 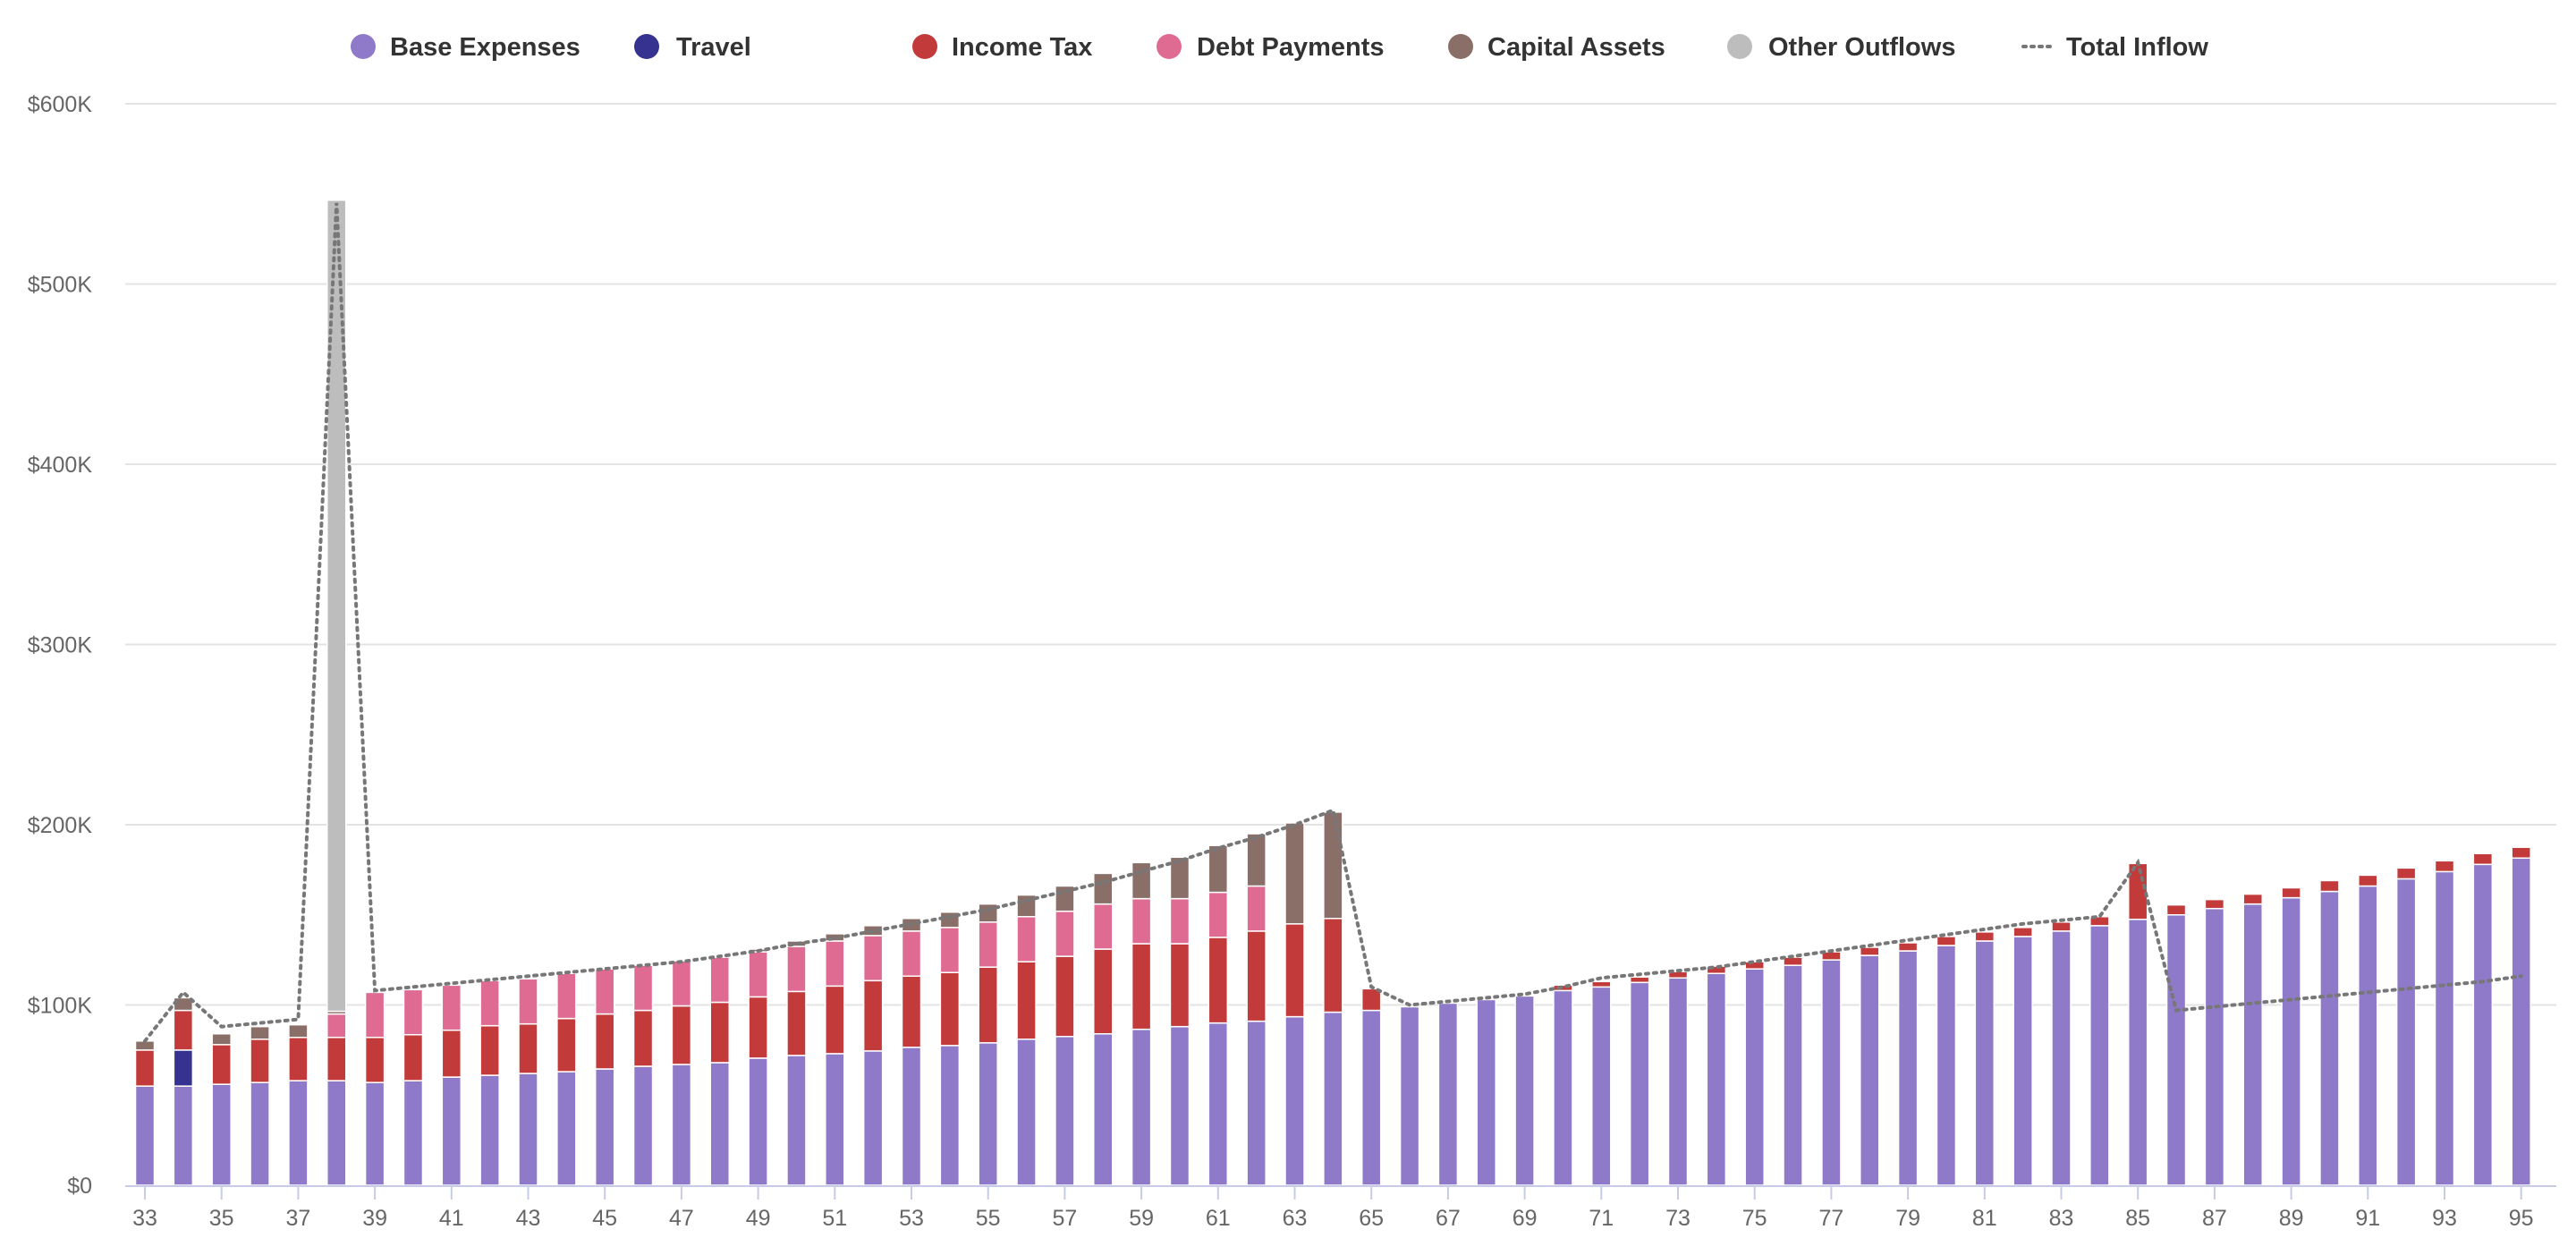 What do you see at coordinates (758, 1218) in the screenshot?
I see `x-tick-label: 49` at bounding box center [758, 1218].